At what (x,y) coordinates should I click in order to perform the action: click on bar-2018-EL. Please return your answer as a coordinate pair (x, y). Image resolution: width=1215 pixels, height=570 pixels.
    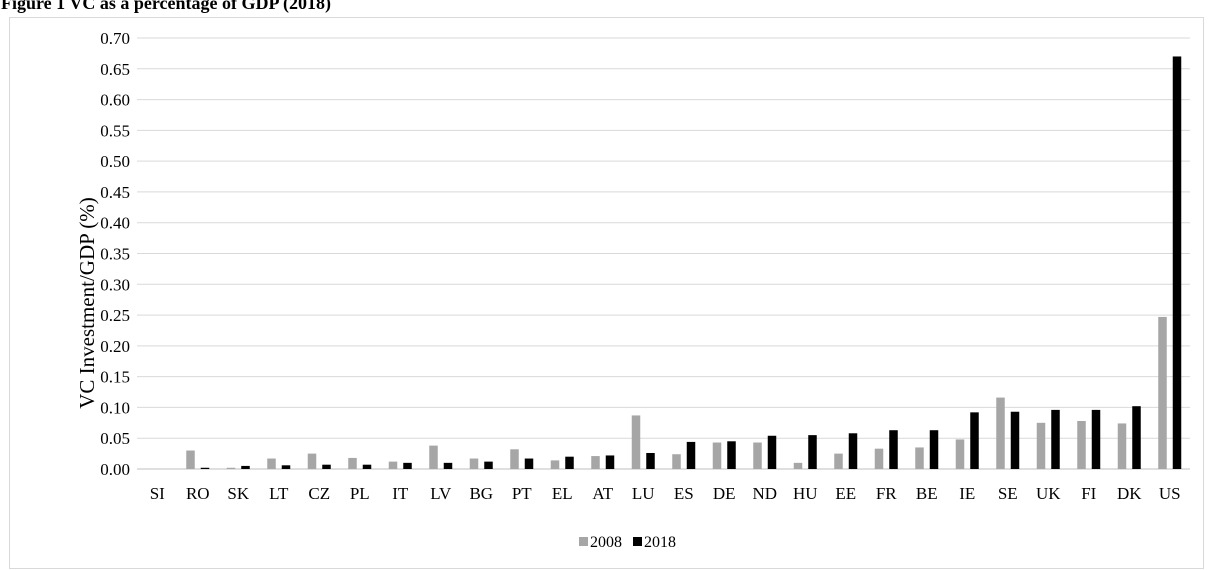
    Looking at the image, I should click on (569, 462).